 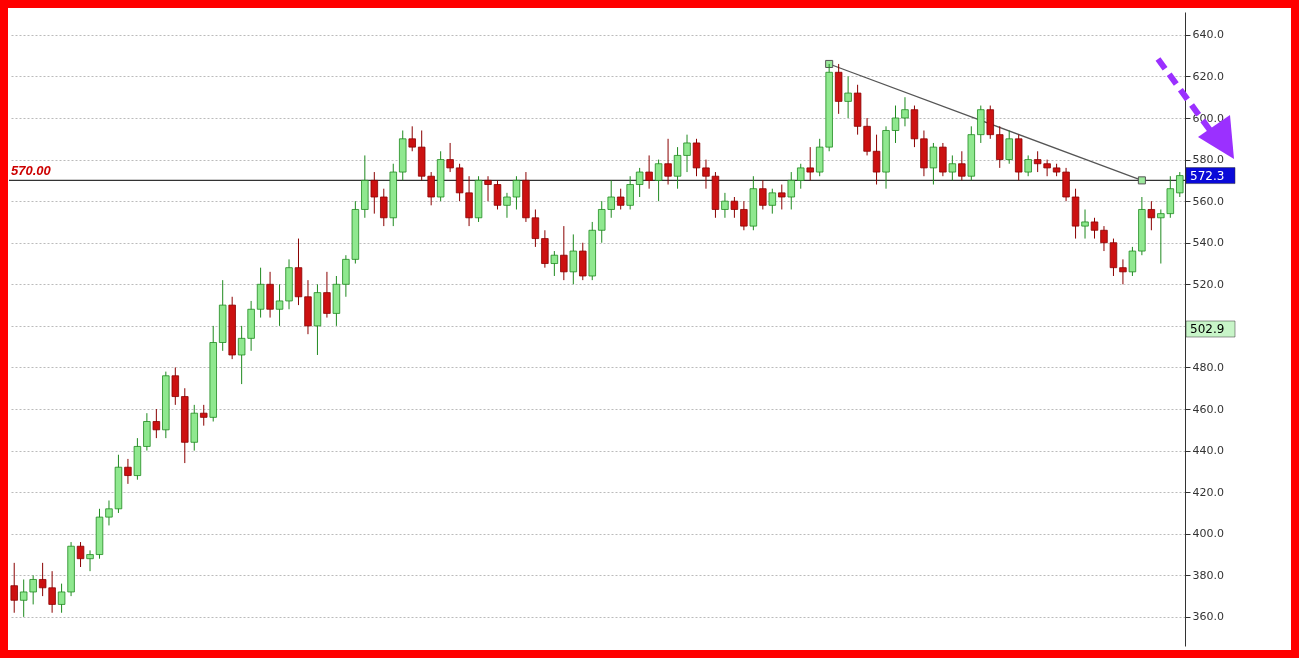 I want to click on y-tick-label: 400.0, so click(x=1208, y=534).